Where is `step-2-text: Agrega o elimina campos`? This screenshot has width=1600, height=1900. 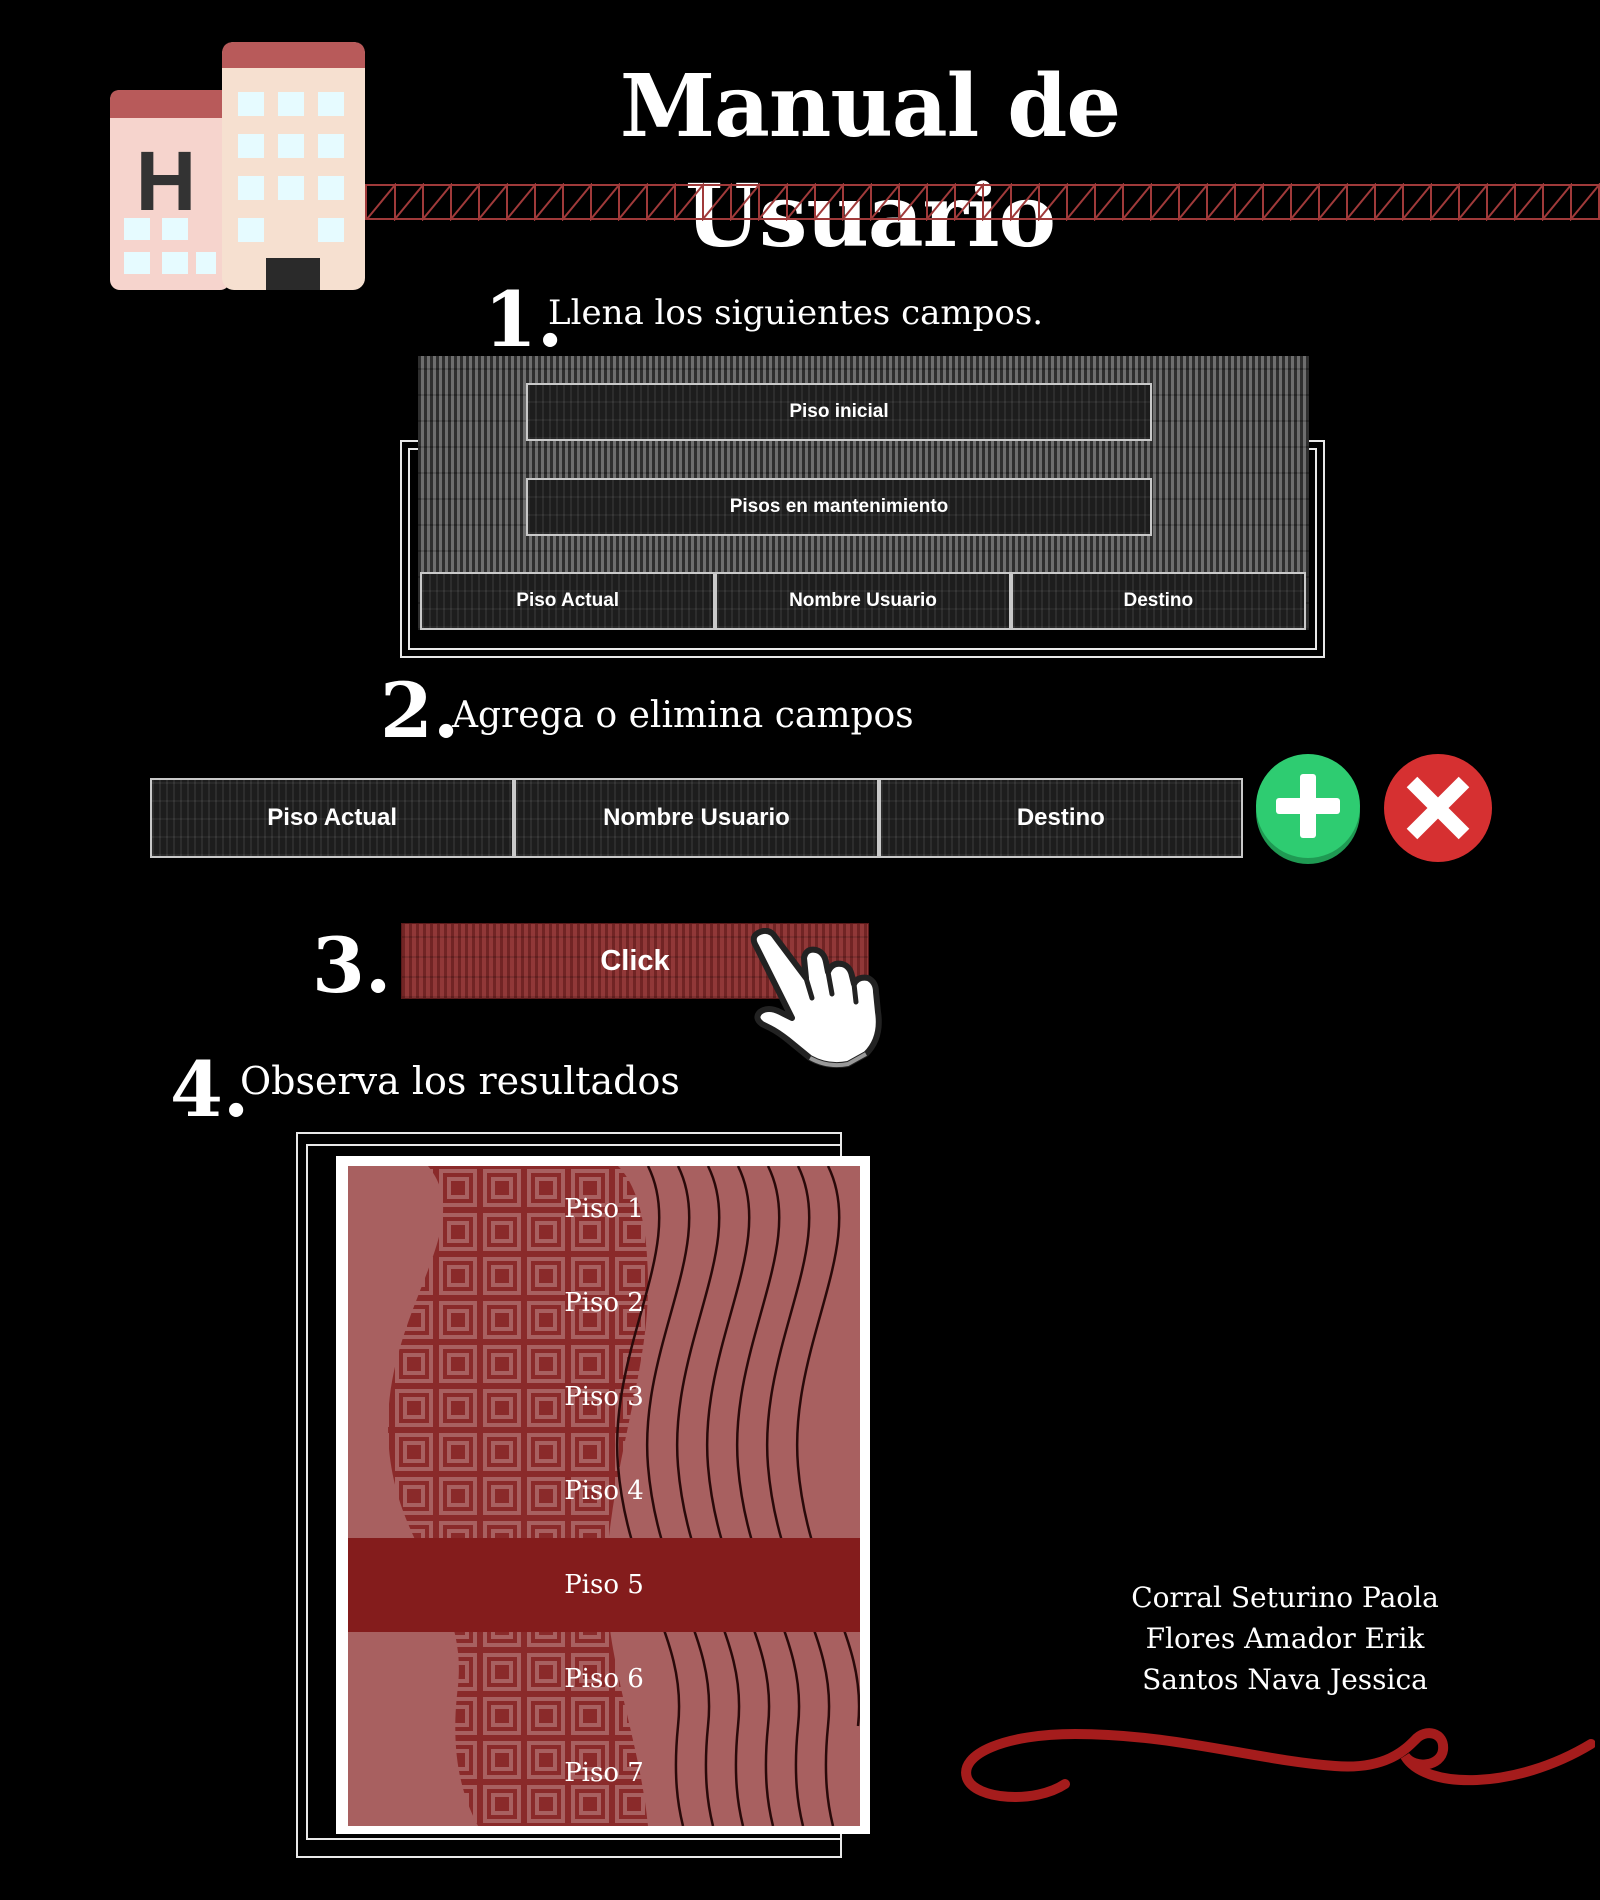 step-2-text: Agrega o elimina campos is located at coordinates (683, 715).